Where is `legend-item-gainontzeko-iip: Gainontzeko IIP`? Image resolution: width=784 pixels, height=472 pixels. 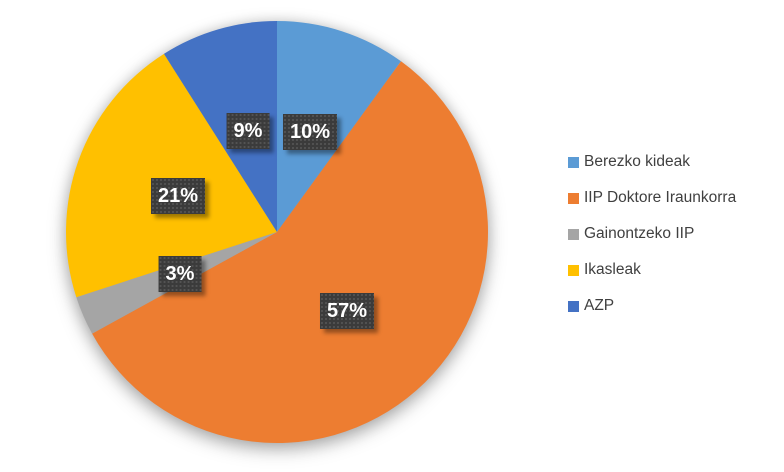
legend-item-gainontzeko-iip: Gainontzeko IIP is located at coordinates (652, 234).